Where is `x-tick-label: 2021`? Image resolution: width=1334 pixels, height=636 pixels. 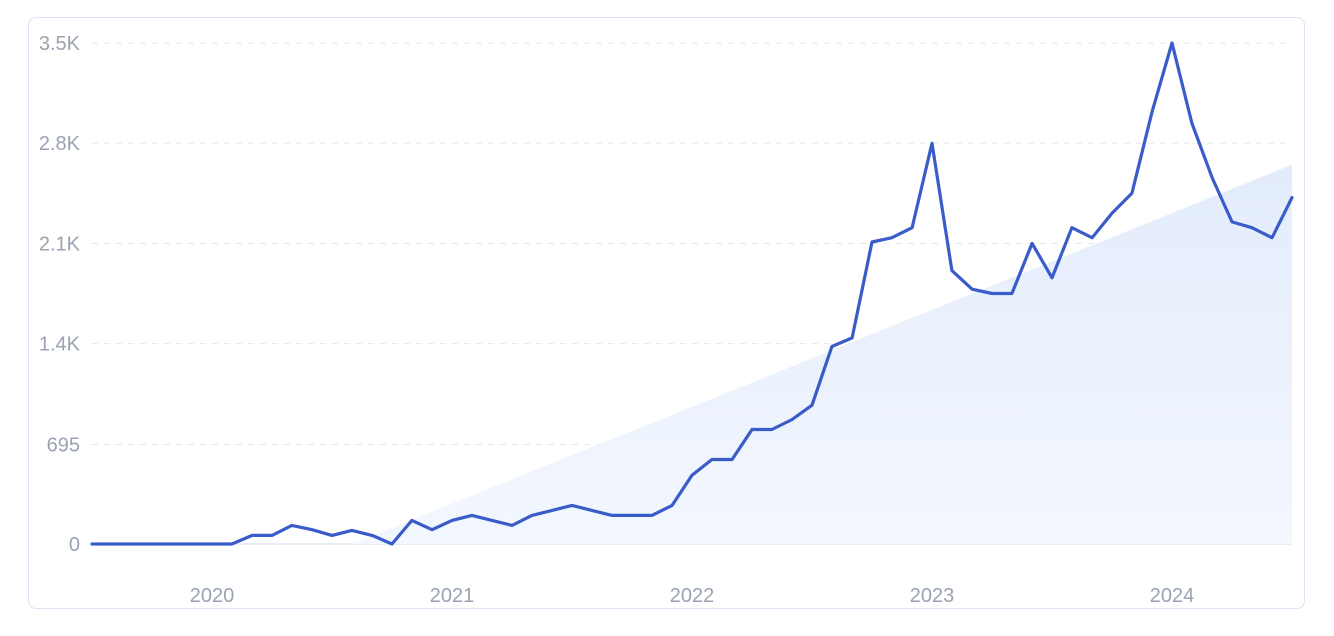
x-tick-label: 2021 is located at coordinates (452, 596).